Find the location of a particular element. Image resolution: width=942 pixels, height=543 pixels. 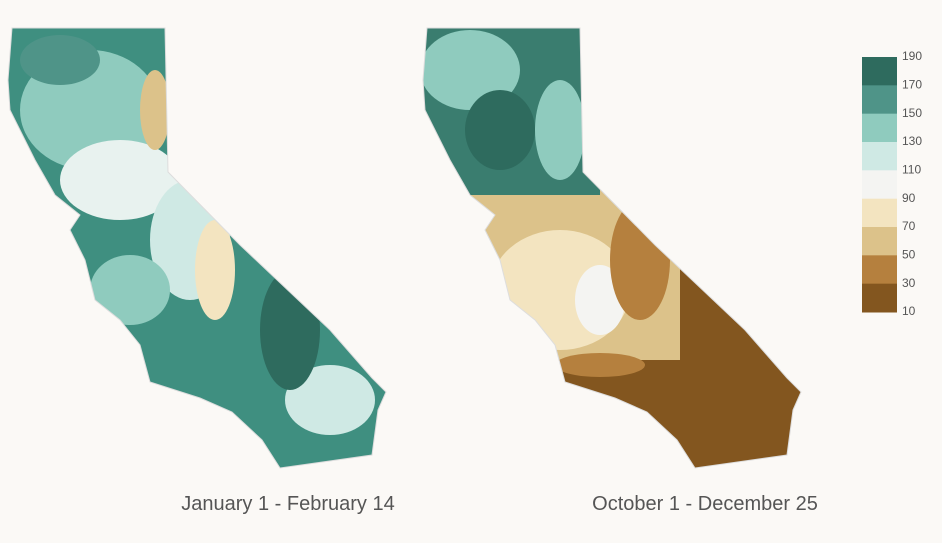

legend-tick-label: 90 is located at coordinates (909, 198).